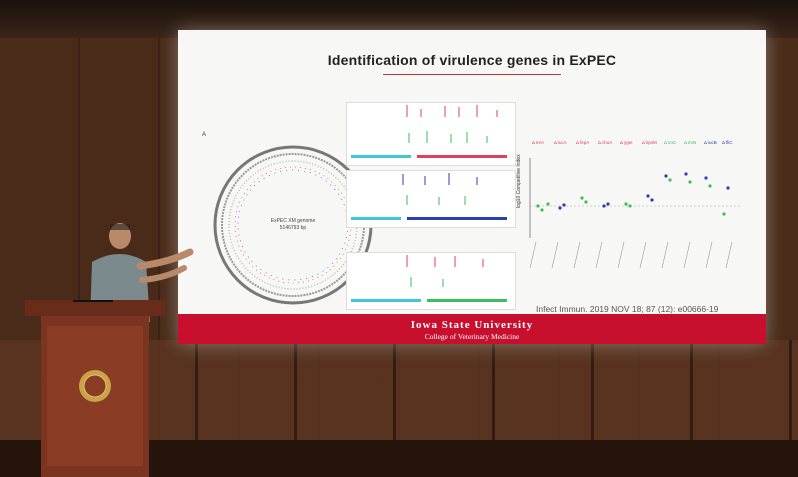 Image resolution: width=798 pixels, height=477 pixels. I want to click on ci-axis-label: log10 Competitive Index, so click(519, 181).